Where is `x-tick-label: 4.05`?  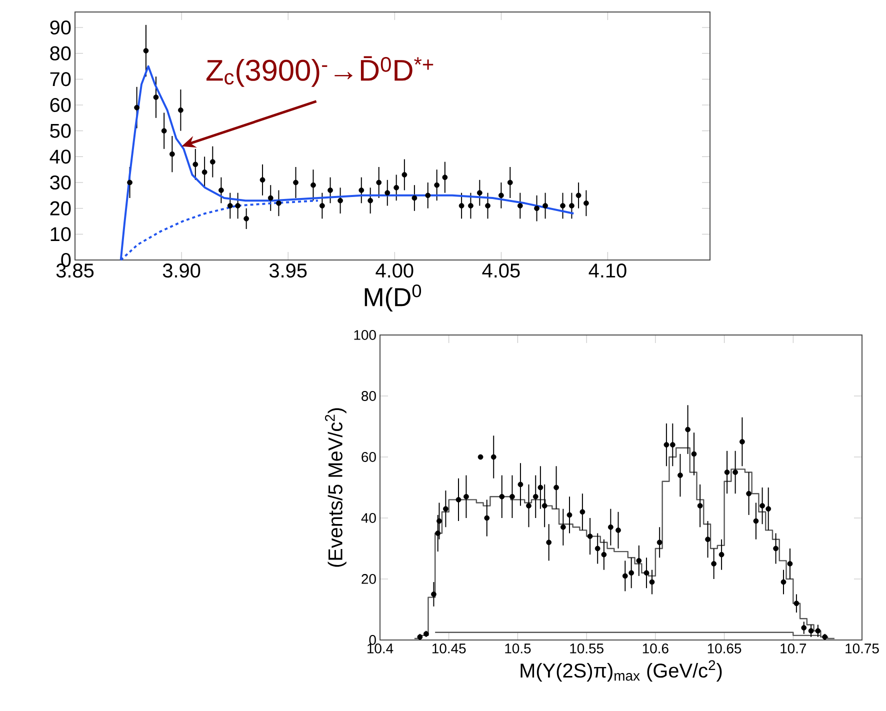 x-tick-label: 4.05 is located at coordinates (501, 271).